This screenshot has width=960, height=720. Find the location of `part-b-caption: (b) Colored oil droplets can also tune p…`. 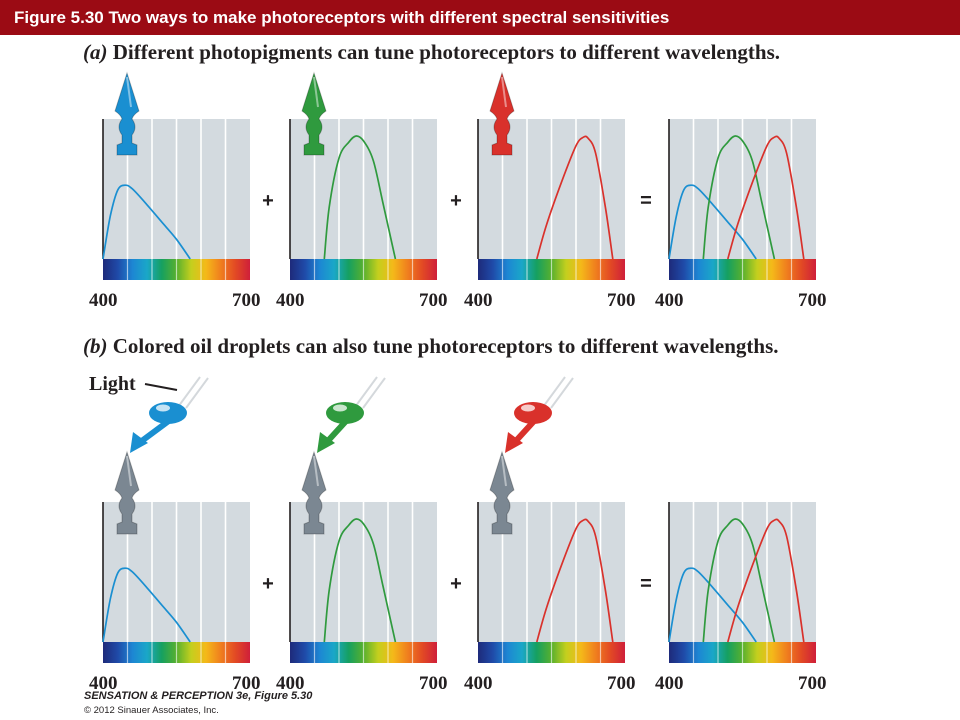

part-b-caption: (b) Colored oil droplets can also tune p… is located at coordinates (431, 346).